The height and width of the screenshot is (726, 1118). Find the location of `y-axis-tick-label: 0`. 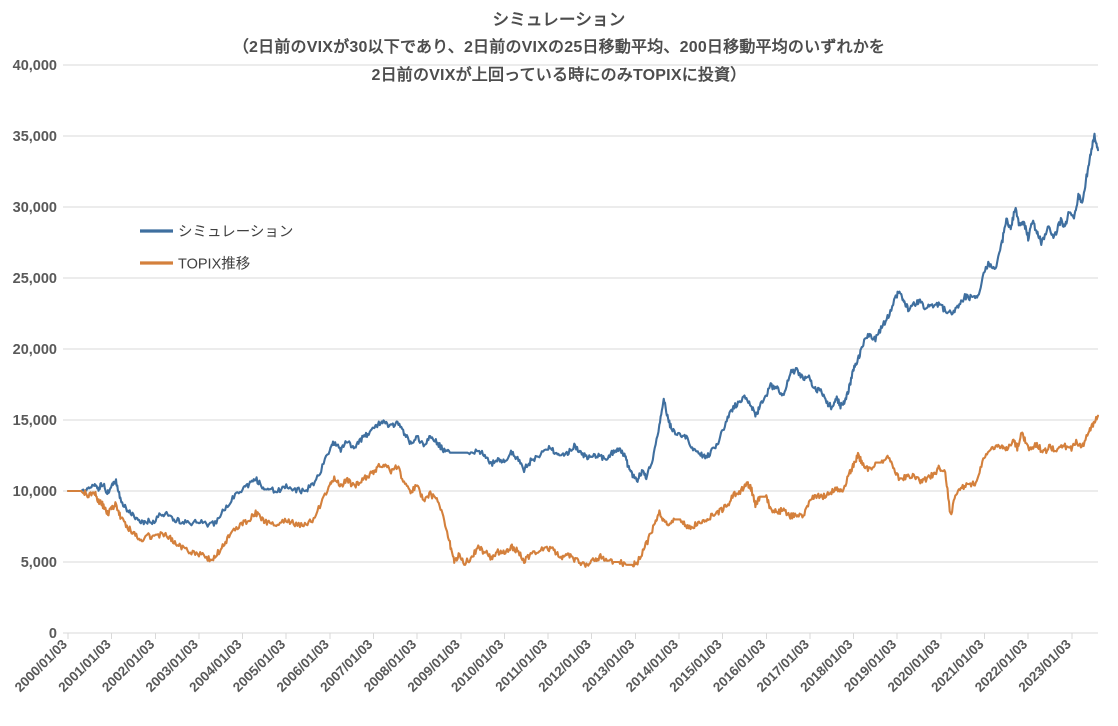

y-axis-tick-label: 0 is located at coordinates (53, 634).